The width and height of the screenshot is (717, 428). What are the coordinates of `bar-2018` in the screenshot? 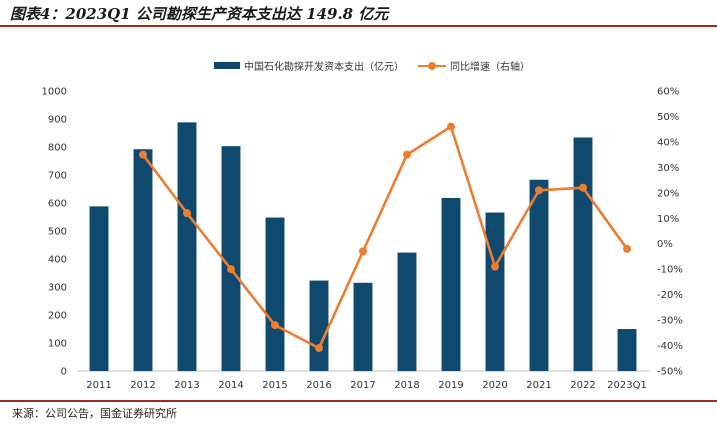 It's located at (407, 311).